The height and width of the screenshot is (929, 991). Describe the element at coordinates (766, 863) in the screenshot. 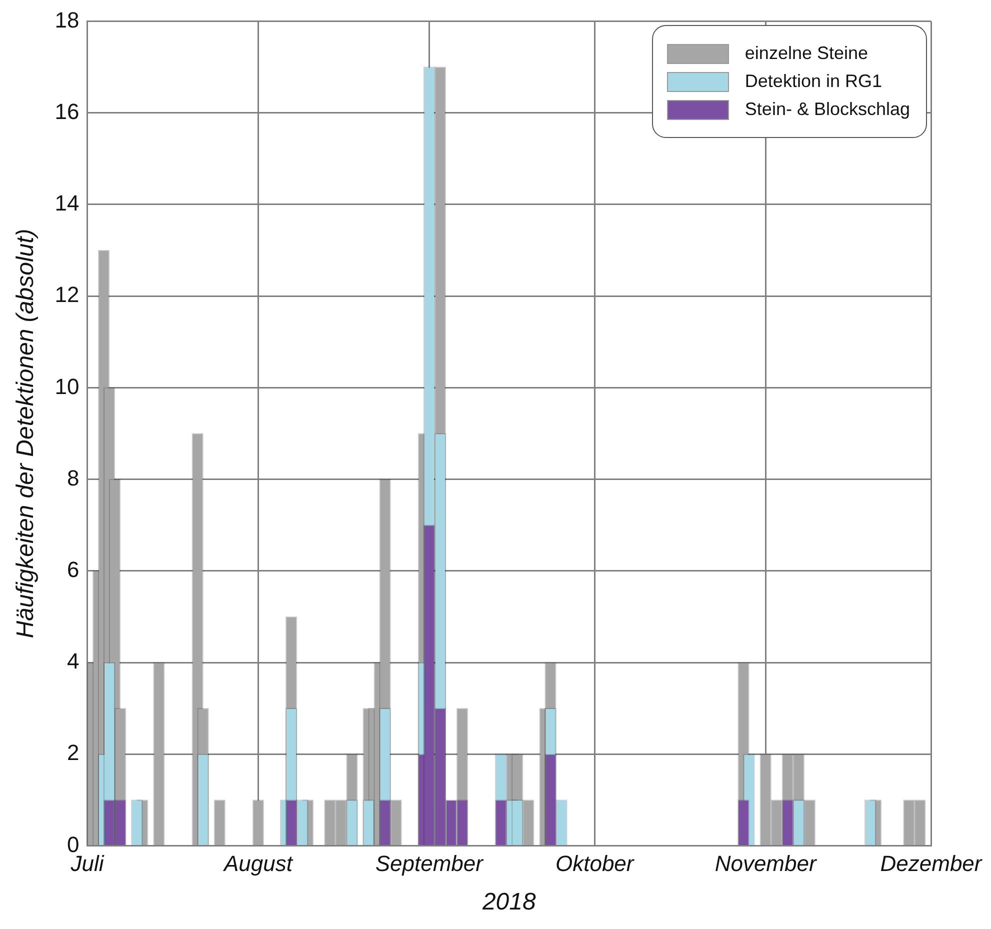

I see `x-tick-label: November` at that location.